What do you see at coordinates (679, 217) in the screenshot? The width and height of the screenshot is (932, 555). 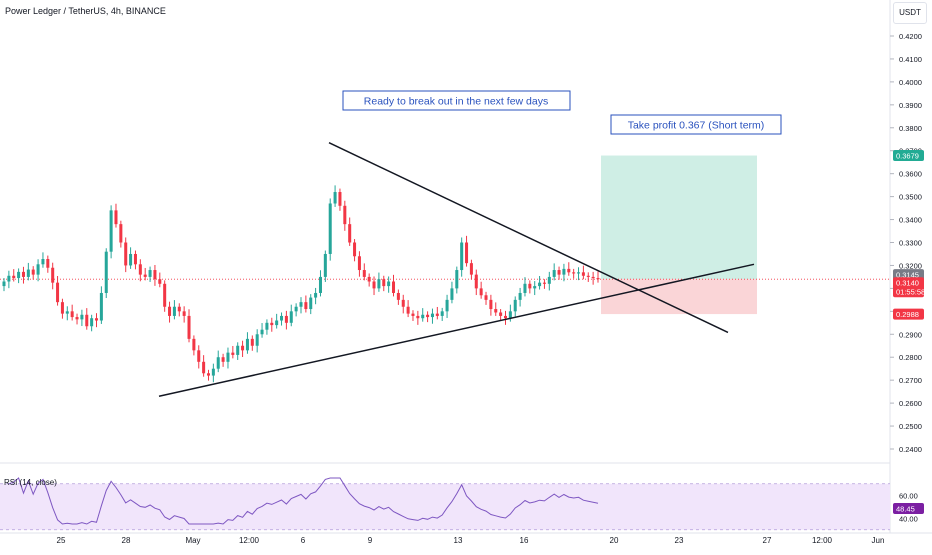 I see `take-profit-zone` at bounding box center [679, 217].